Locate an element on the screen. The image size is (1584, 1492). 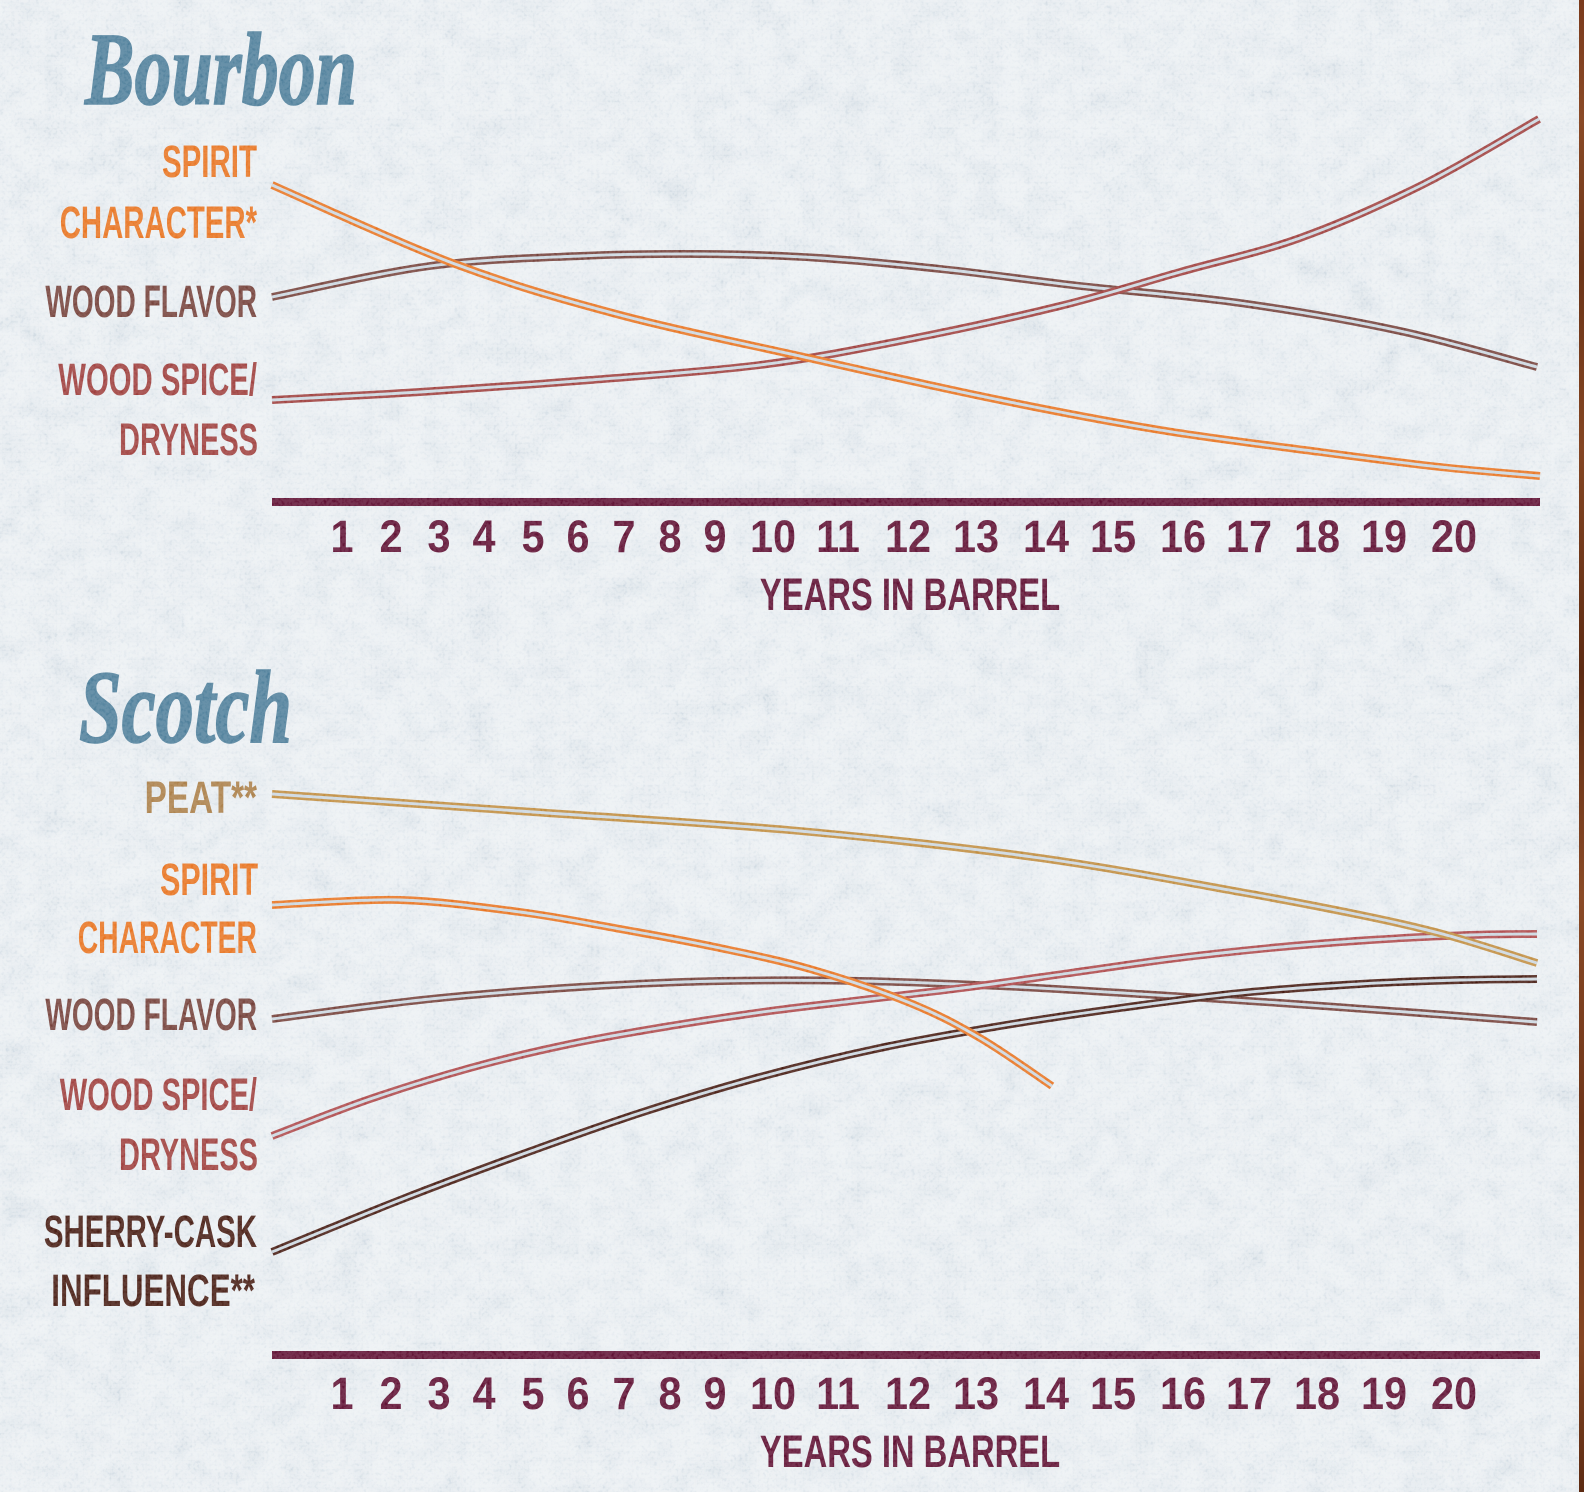
svg-text: CHARACTER* is located at coordinates (159, 223).